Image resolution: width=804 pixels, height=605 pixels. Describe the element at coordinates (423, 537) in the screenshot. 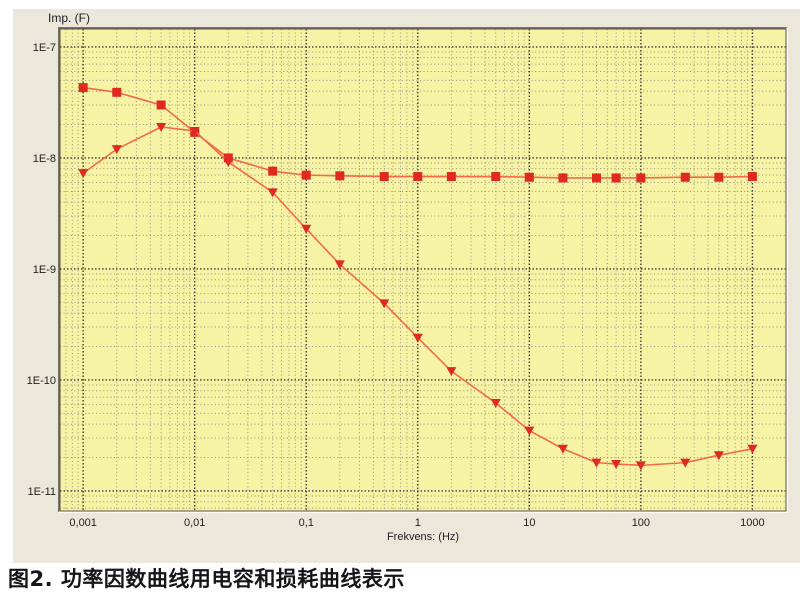

I see `x-axis-title: Frekvens: (Hz)` at that location.